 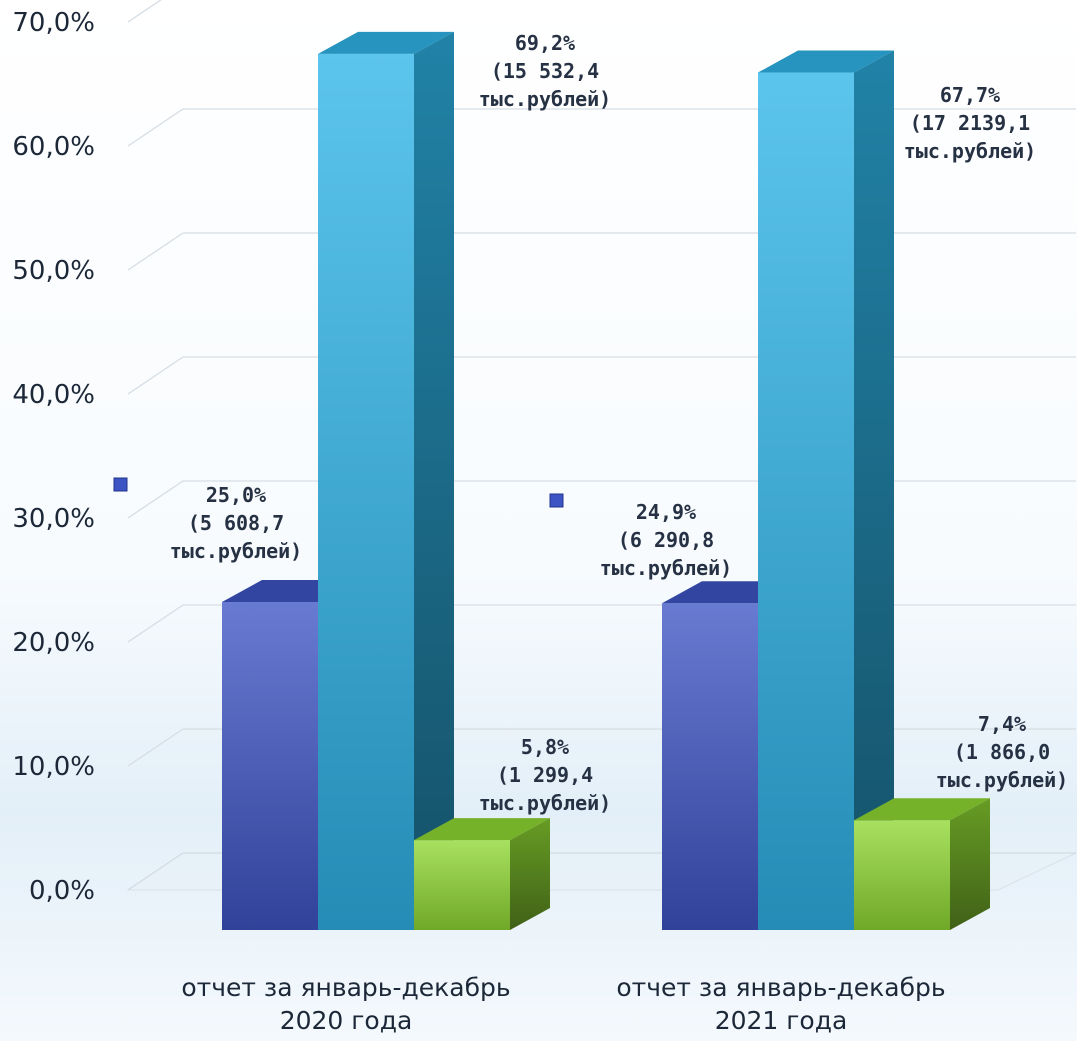 I want to click on data-label: (1 866,0, so click(x=1002, y=752).